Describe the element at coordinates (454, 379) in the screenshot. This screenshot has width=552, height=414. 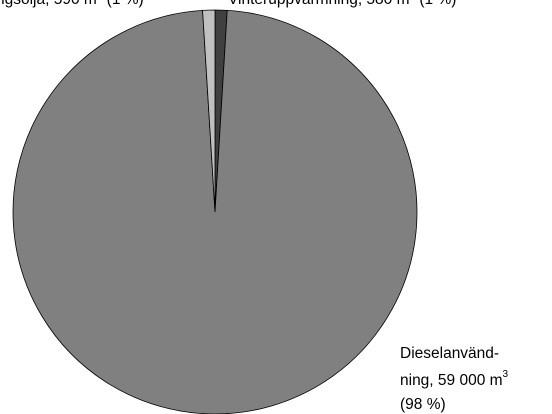
I see `label-diesel-line2: ning, 59 000 m3` at that location.